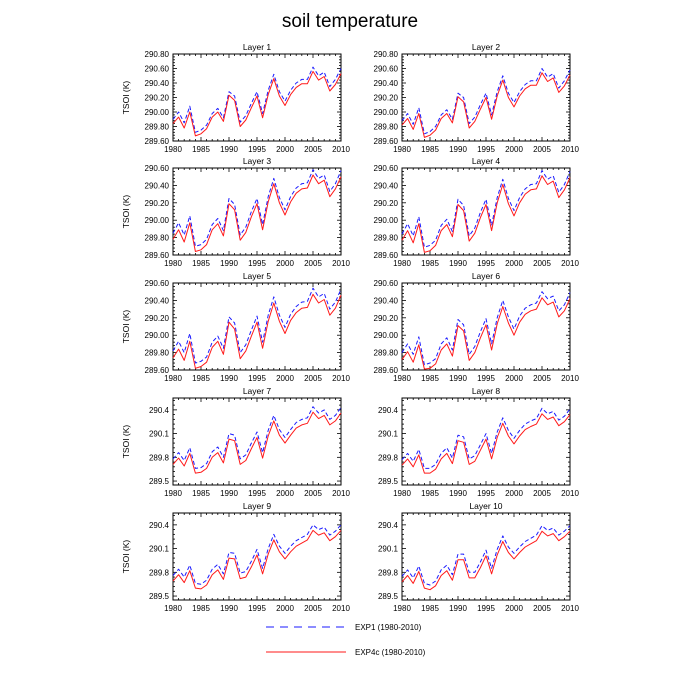 This screenshot has height=700, width=700. I want to click on legend-label-exp1: EXP1 (1980-2010), so click(388, 627).